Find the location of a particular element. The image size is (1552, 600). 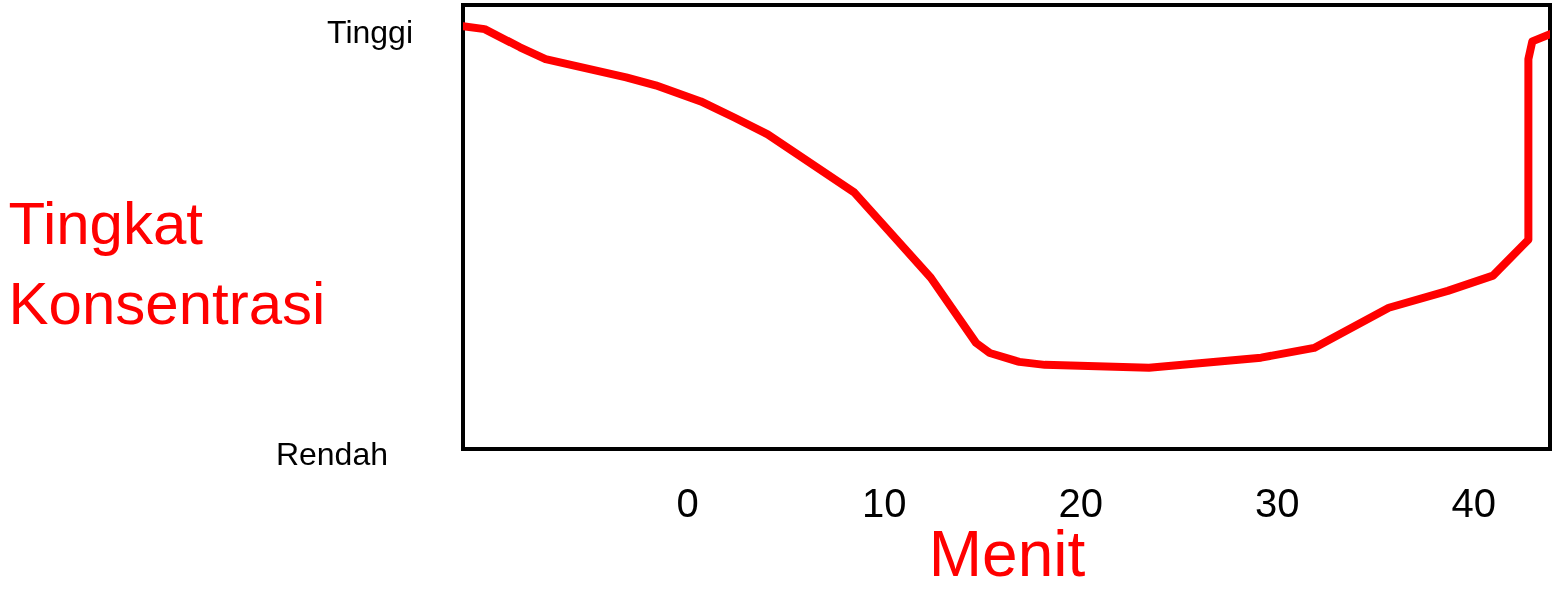

text: Tinggi is located at coordinates (370, 32).